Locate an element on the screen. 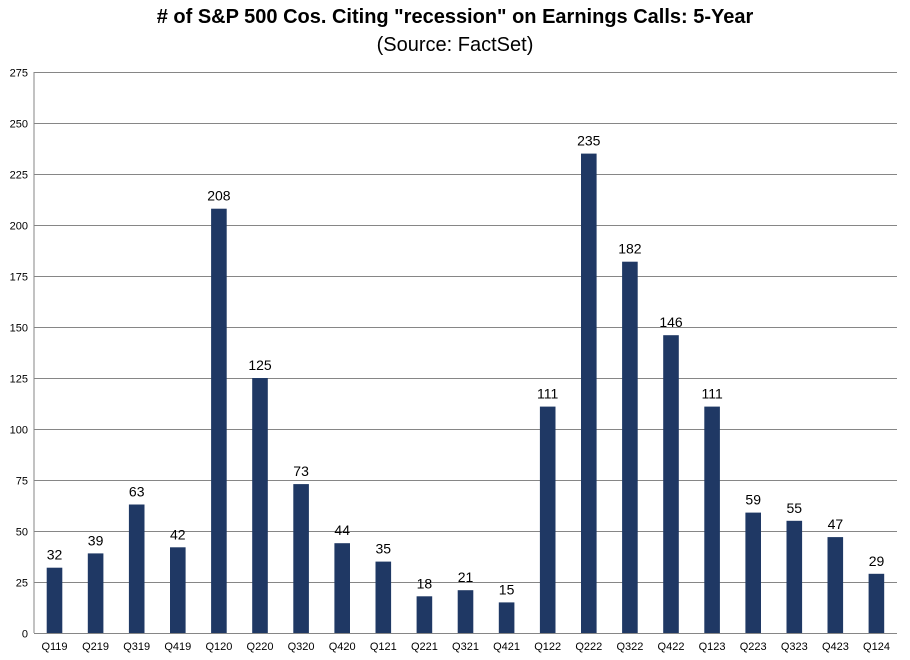  x-tick-label: Q221 is located at coordinates (424, 647).